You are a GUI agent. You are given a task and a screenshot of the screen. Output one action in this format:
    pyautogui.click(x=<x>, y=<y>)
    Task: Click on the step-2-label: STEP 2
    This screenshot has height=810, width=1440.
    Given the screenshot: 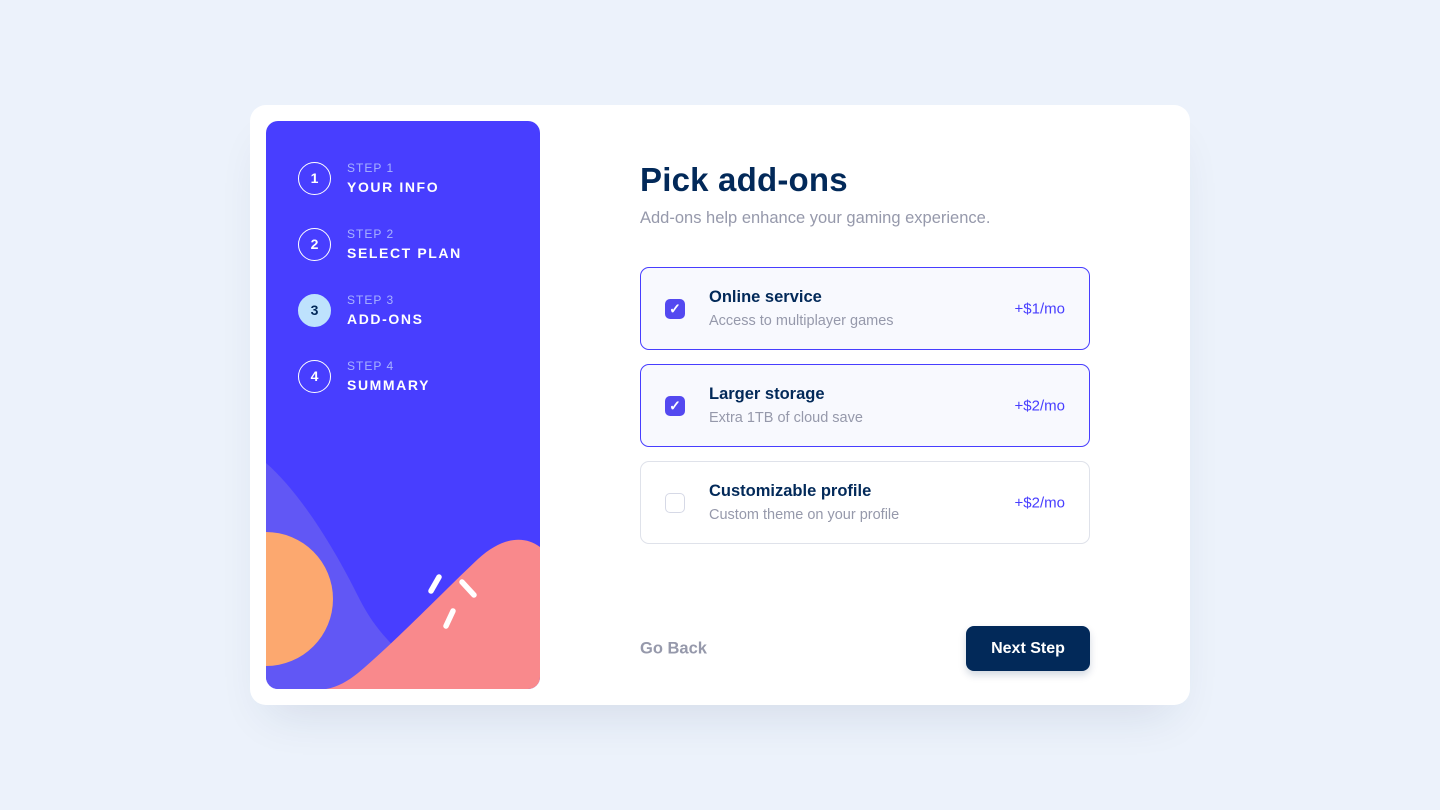 What is the action you would take?
    pyautogui.click(x=371, y=234)
    